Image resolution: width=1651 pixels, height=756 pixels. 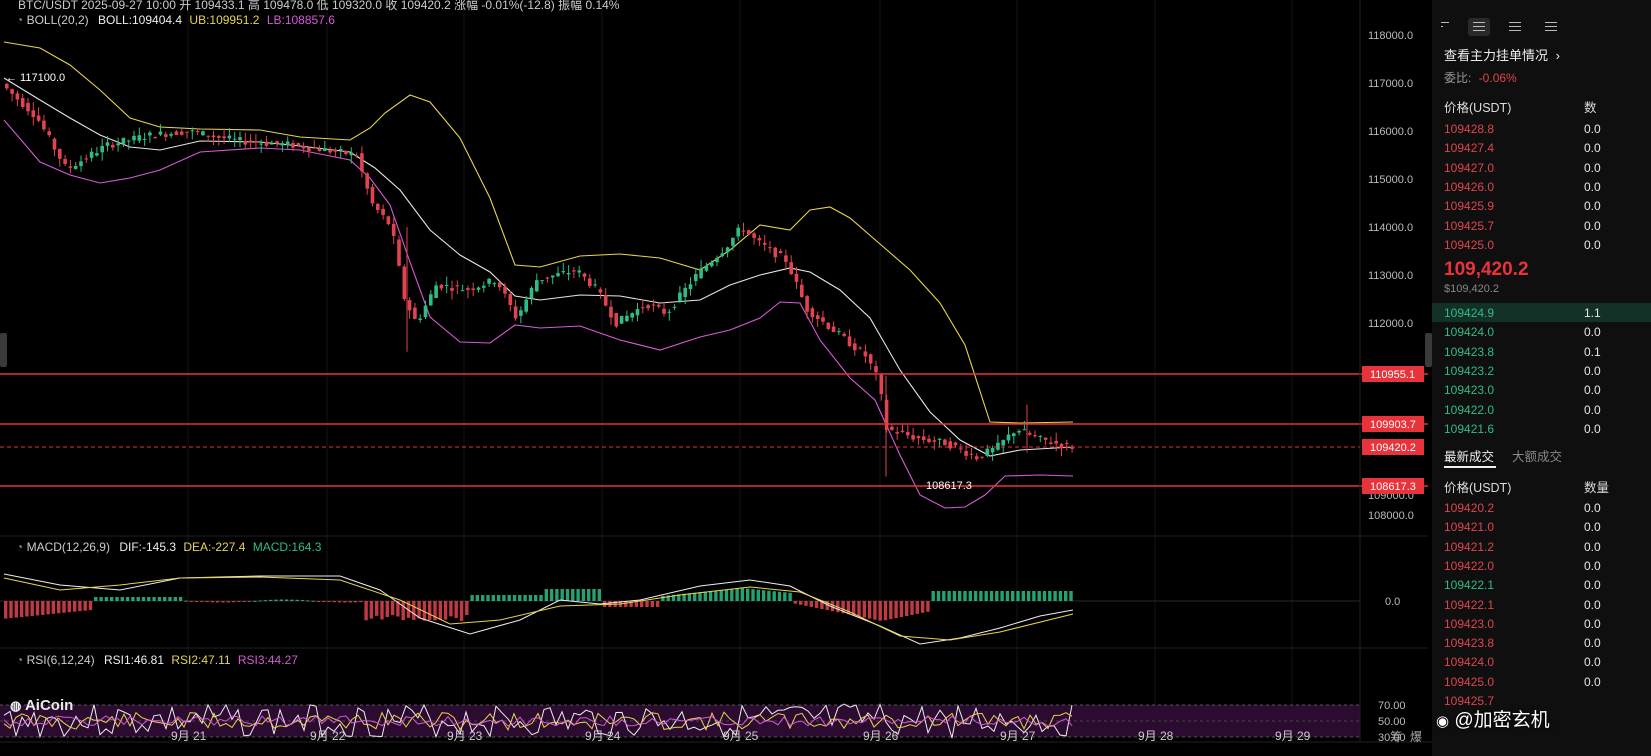 What do you see at coordinates (1479, 27) in the screenshot?
I see `both-sides-icon` at bounding box center [1479, 27].